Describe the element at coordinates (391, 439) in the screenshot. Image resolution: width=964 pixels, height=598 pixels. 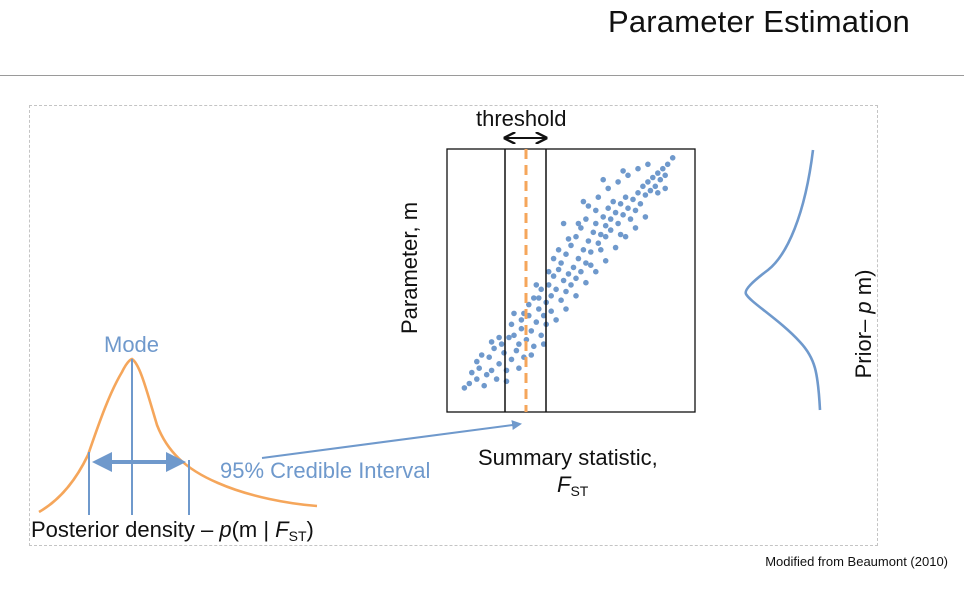
I see `accepted-samples-arrow` at that location.